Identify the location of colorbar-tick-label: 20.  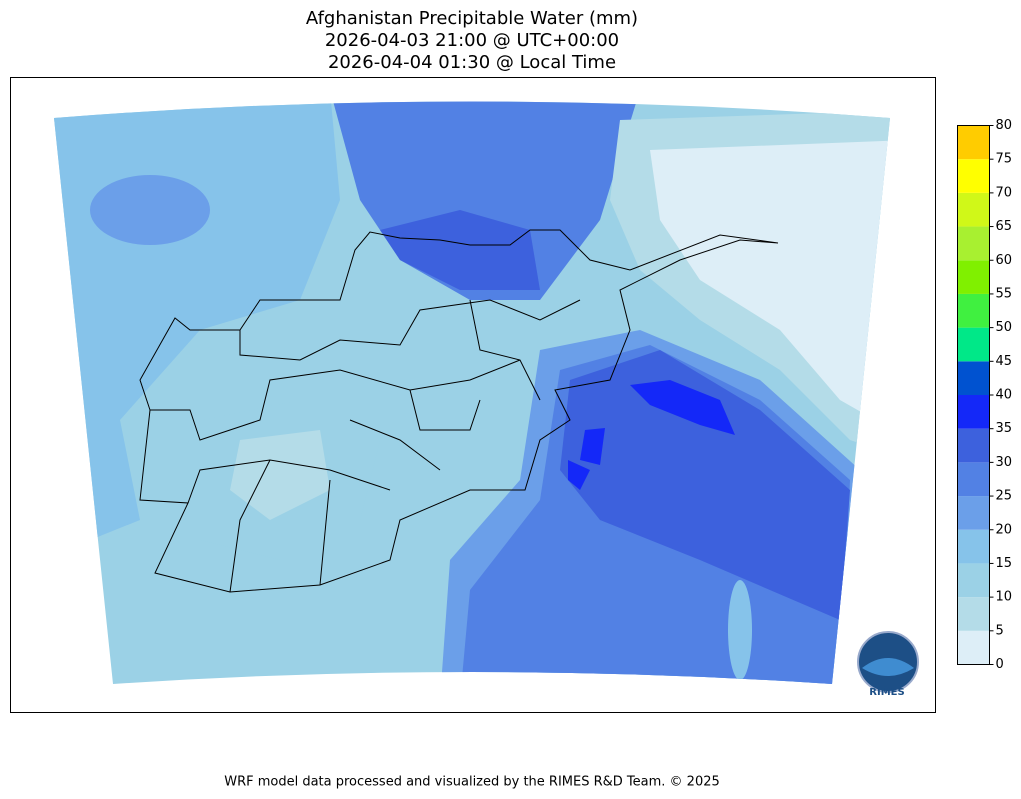
(1004, 529).